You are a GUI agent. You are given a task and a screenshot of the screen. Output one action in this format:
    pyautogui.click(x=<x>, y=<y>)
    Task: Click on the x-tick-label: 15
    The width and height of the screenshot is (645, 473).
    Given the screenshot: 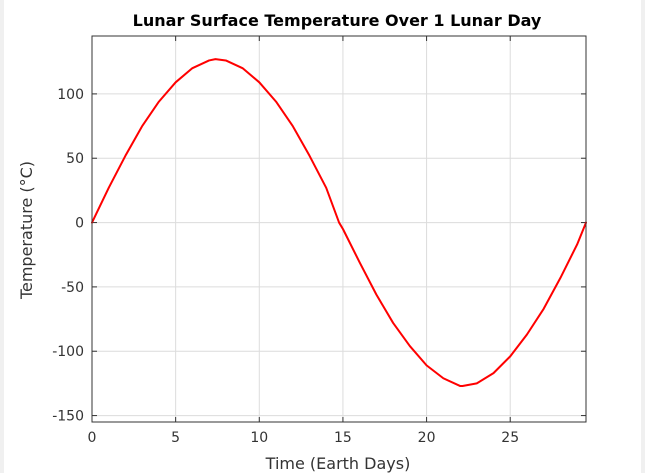 What is the action you would take?
    pyautogui.click(x=343, y=438)
    